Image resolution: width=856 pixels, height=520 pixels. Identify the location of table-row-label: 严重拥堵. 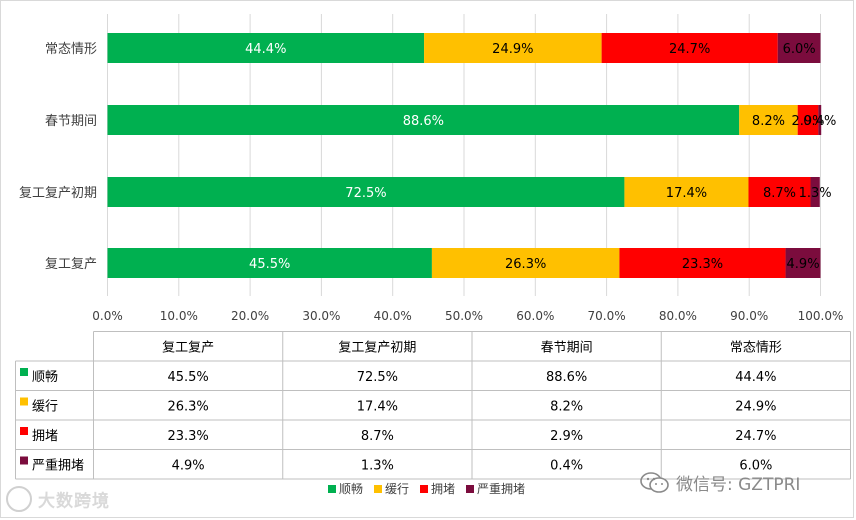
(58, 465).